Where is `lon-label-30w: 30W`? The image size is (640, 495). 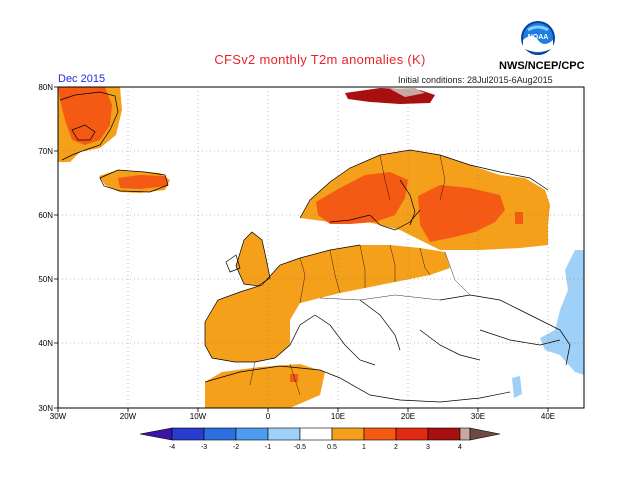
lon-label-30w: 30W is located at coordinates (58, 416).